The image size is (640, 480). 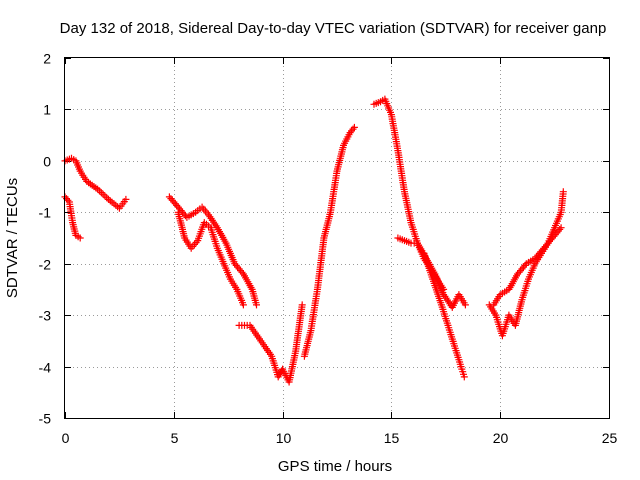 What do you see at coordinates (392, 438) in the screenshot?
I see `x-tick-label: 15` at bounding box center [392, 438].